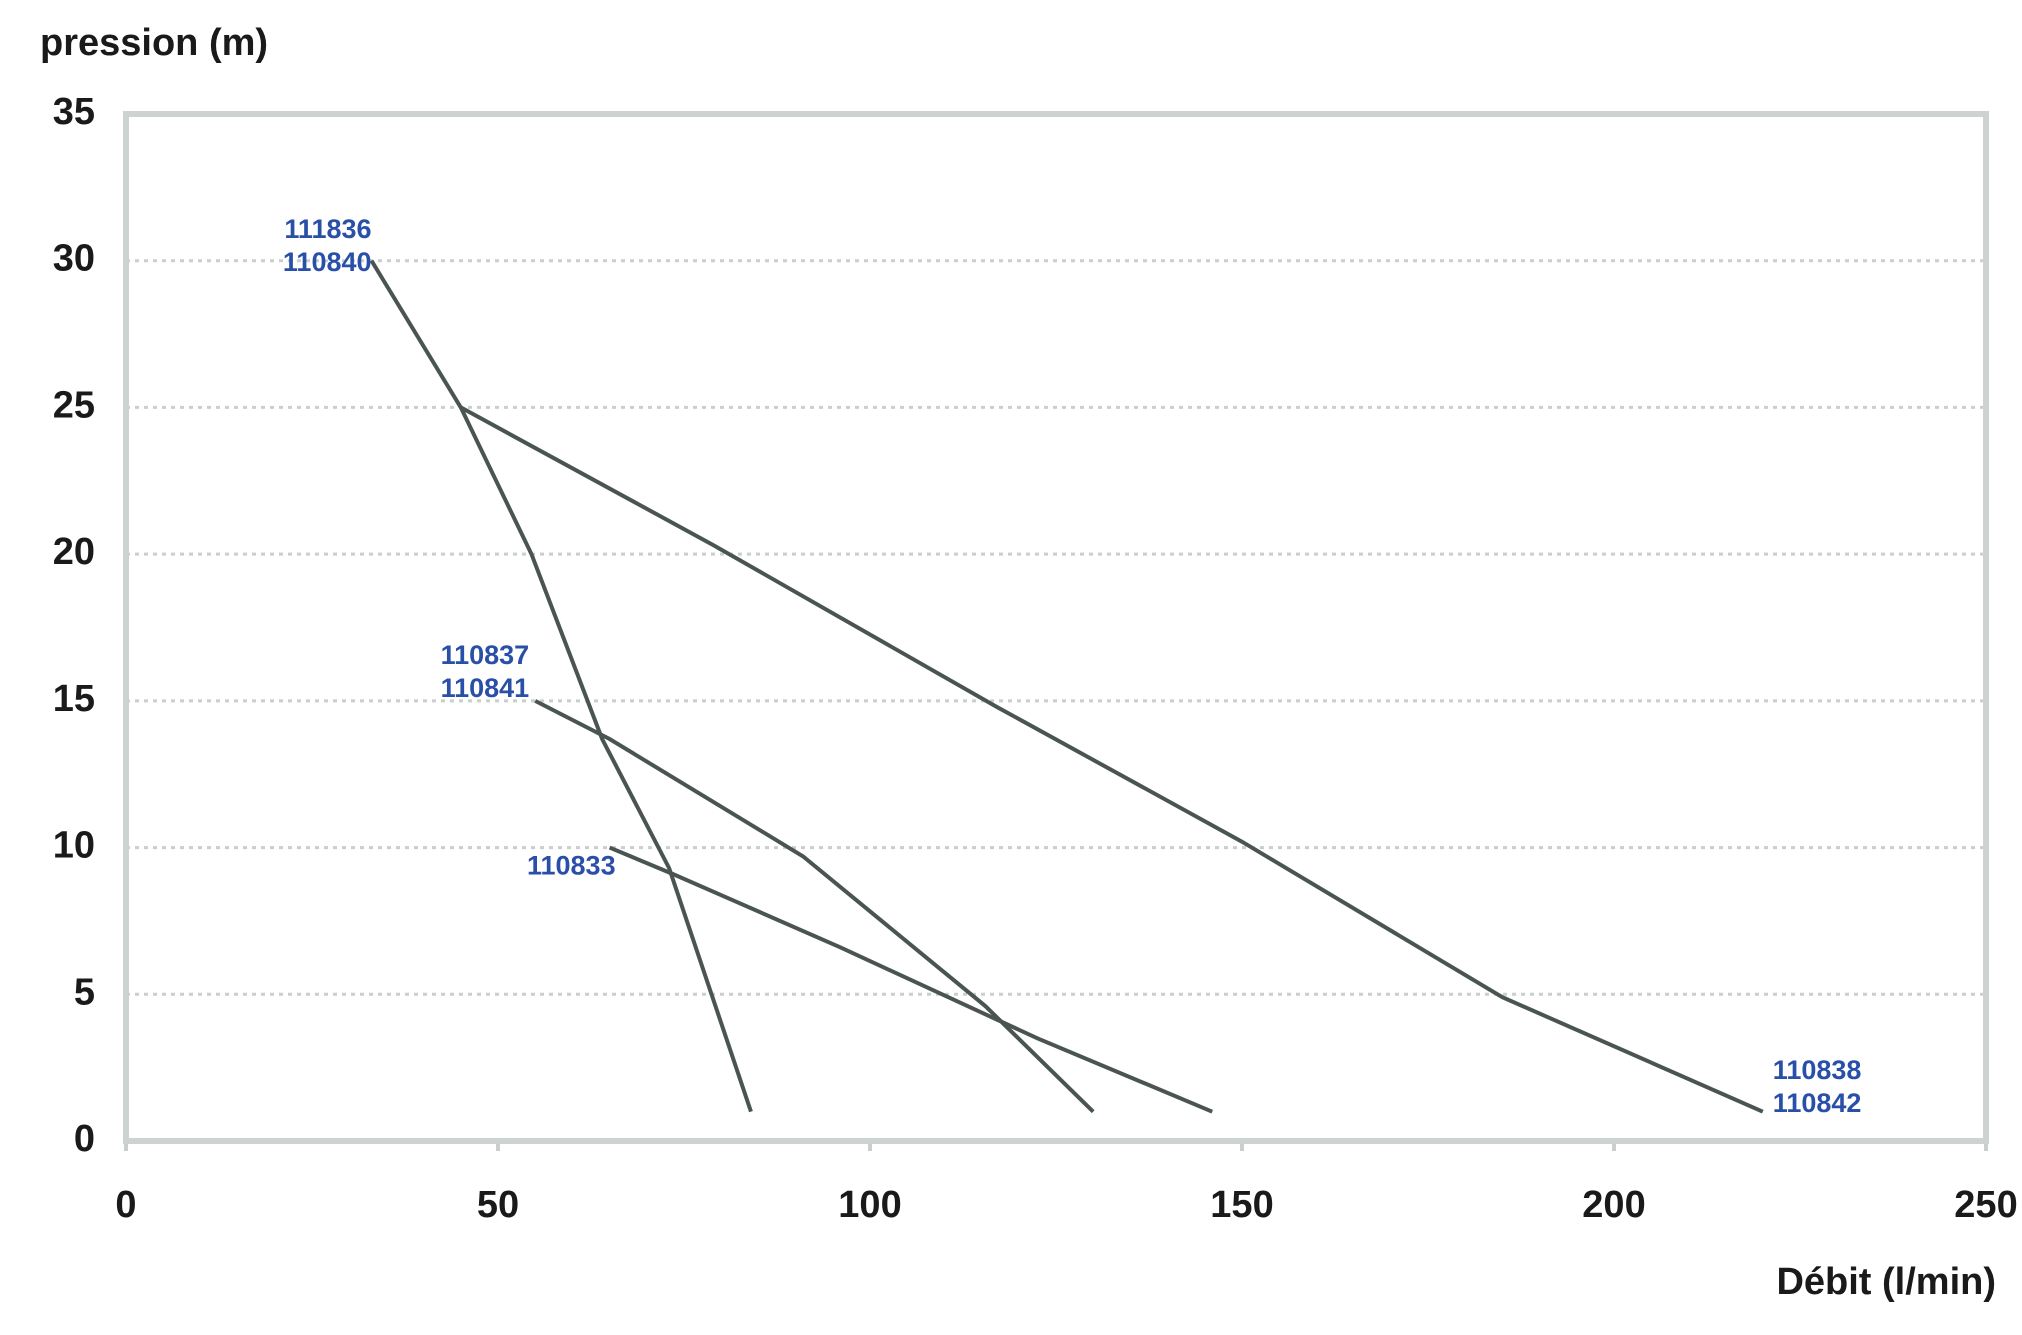  I want to click on series-label: 110838, so click(1817, 1070).